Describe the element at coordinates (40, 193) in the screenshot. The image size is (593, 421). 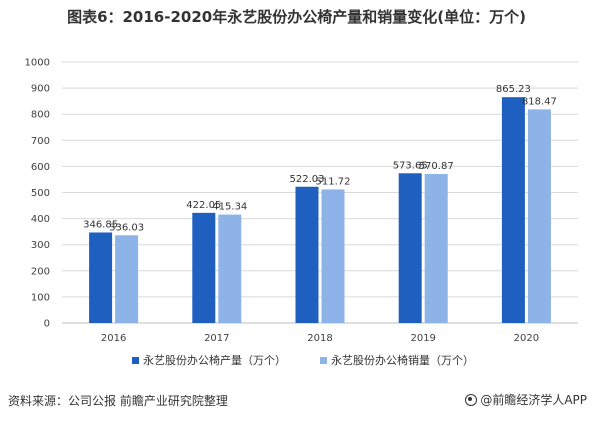
I see `y-tick-label: 500` at that location.